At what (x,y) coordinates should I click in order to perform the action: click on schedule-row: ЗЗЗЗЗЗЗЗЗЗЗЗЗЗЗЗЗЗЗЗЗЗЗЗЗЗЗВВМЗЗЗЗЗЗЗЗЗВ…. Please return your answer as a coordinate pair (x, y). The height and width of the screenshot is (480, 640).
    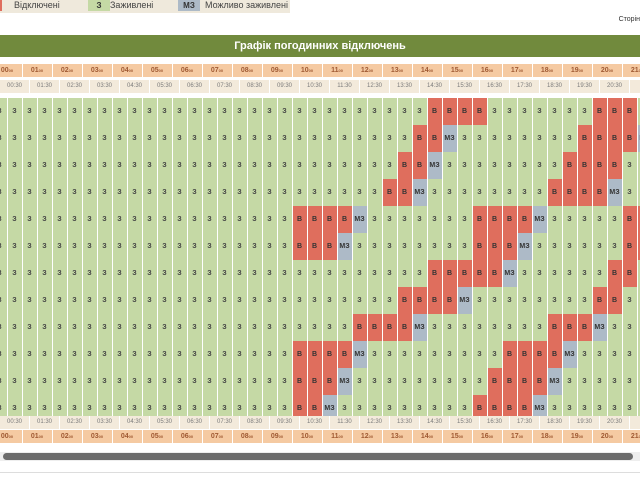
    Looking at the image, I should click on (320, 165).